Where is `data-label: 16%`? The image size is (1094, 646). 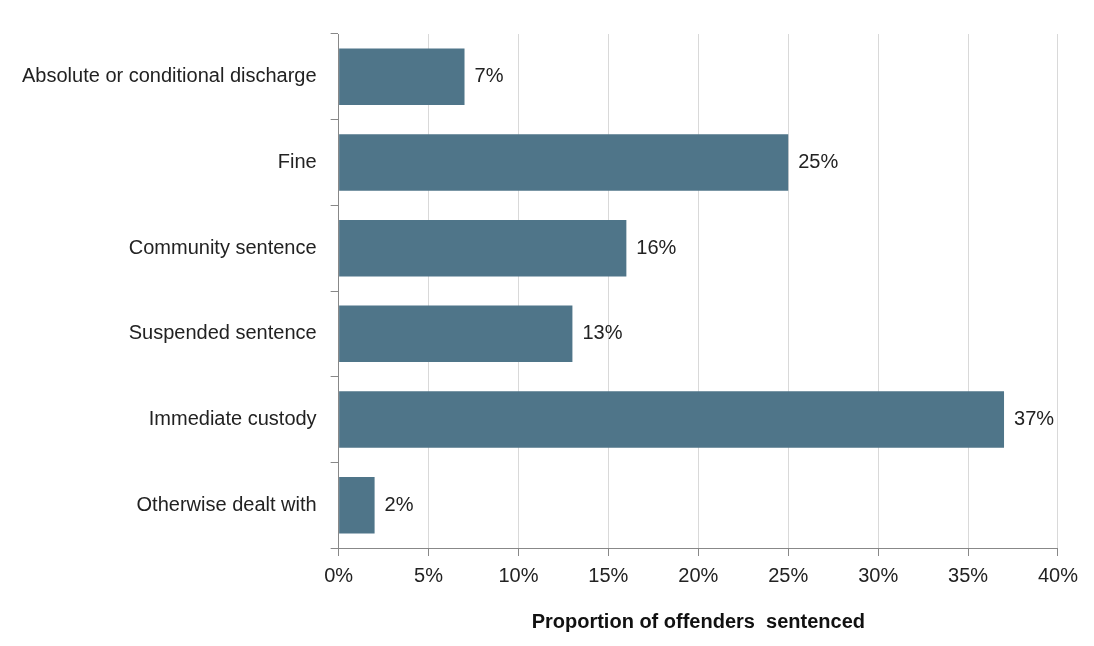
data-label: 16% is located at coordinates (656, 246).